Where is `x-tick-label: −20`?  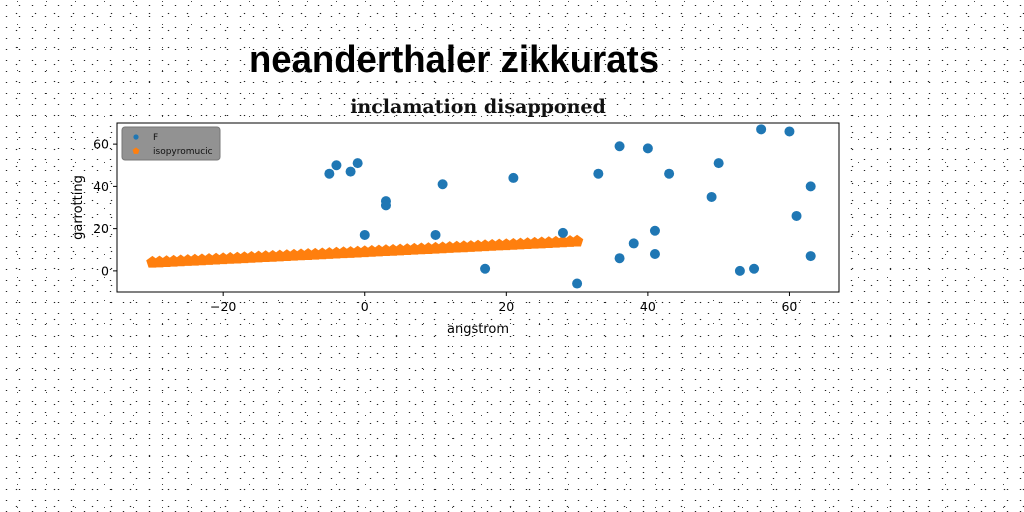 x-tick-label: −20 is located at coordinates (223, 306).